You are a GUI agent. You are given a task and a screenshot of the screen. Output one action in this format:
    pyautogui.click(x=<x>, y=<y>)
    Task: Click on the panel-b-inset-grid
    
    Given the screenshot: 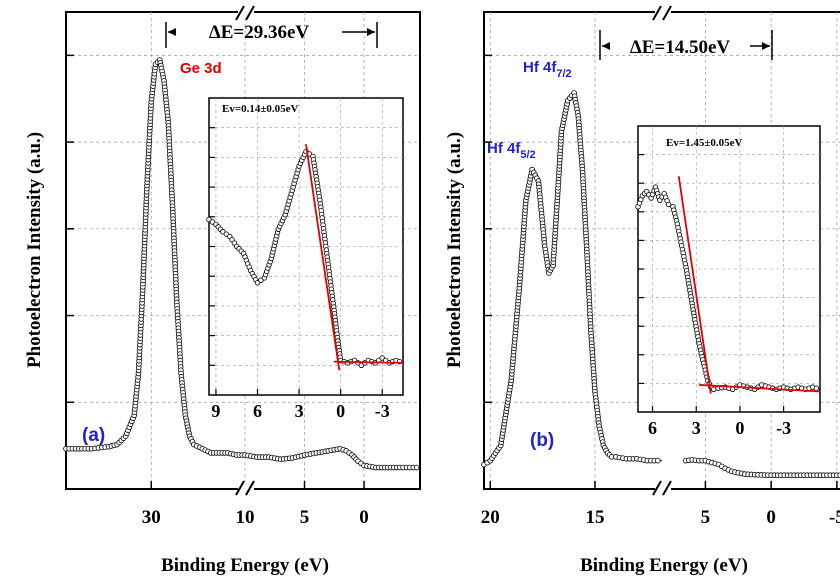 What is the action you would take?
    pyautogui.click(x=729, y=269)
    